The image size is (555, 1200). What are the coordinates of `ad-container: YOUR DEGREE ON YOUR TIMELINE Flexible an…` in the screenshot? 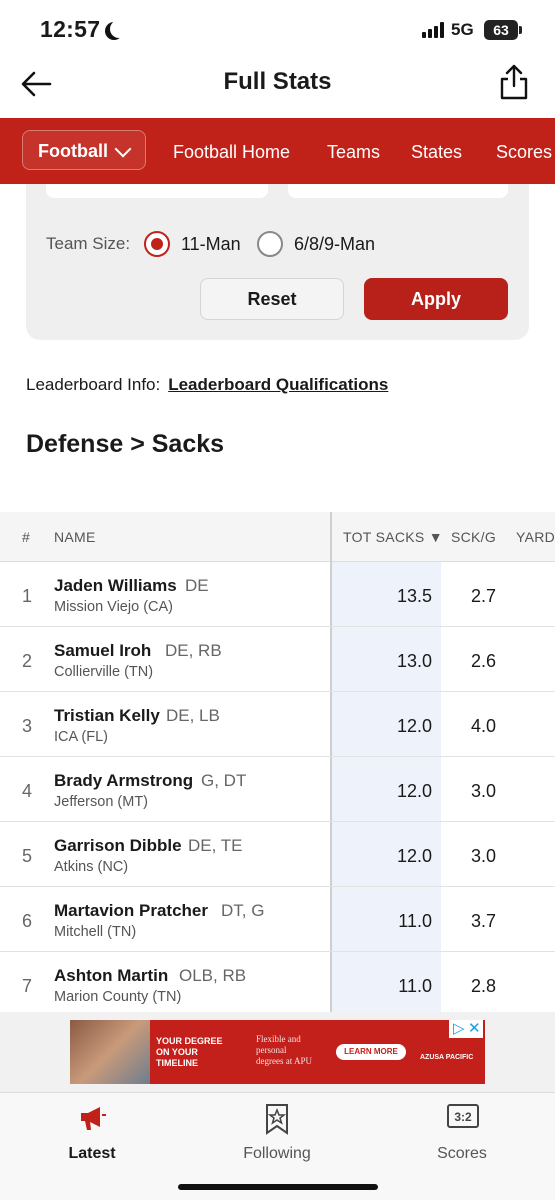 It's located at (277, 1052).